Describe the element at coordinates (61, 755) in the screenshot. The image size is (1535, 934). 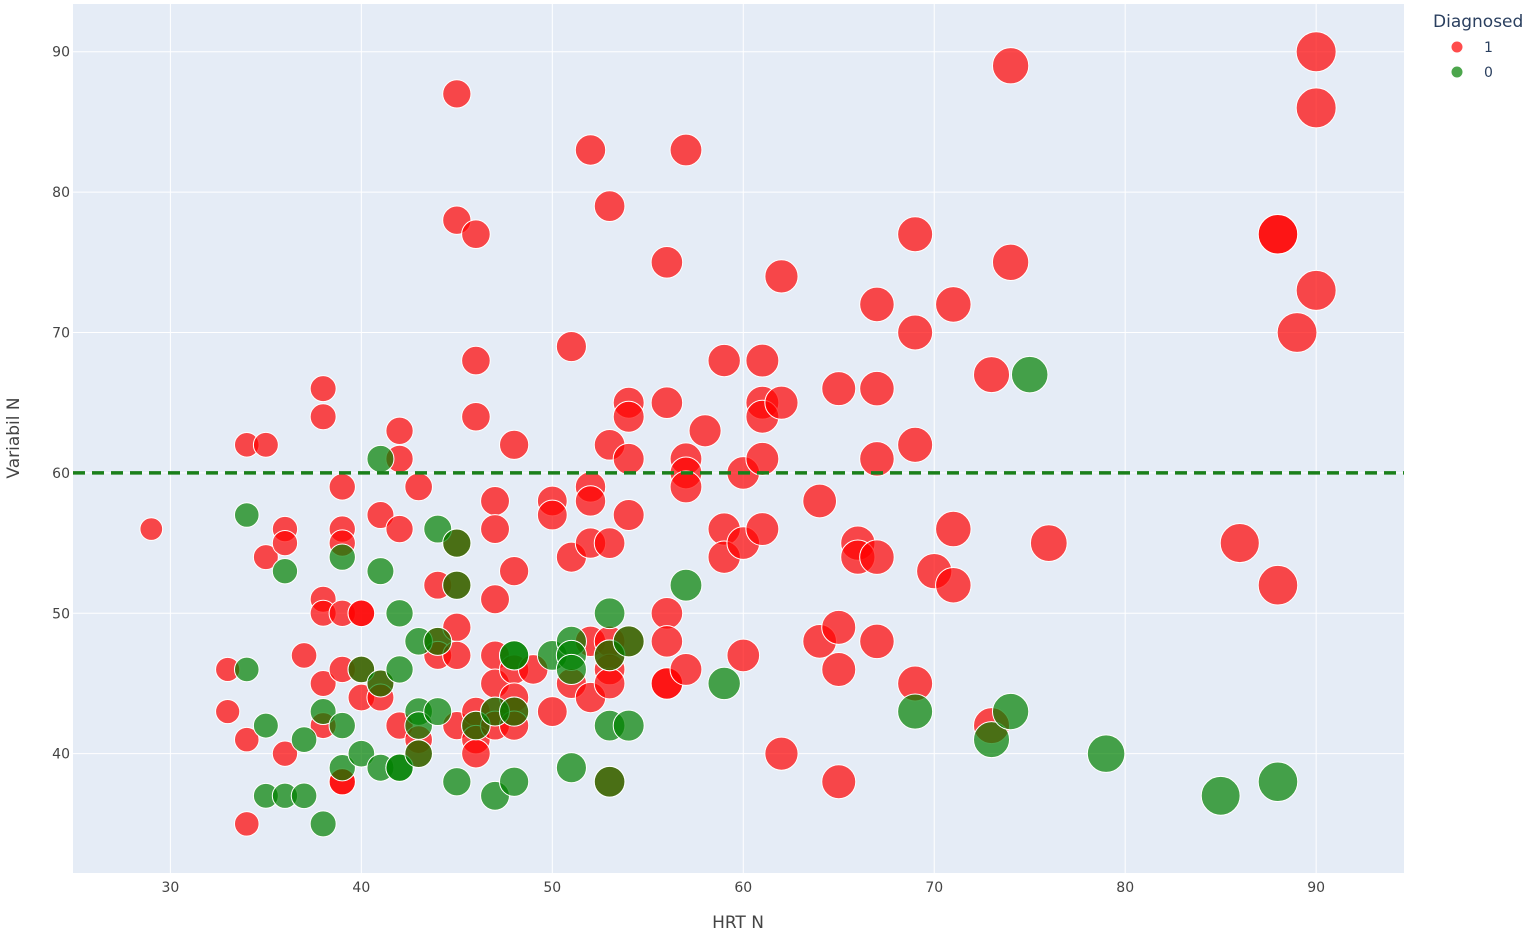
I see `y-tick-label: 40` at that location.